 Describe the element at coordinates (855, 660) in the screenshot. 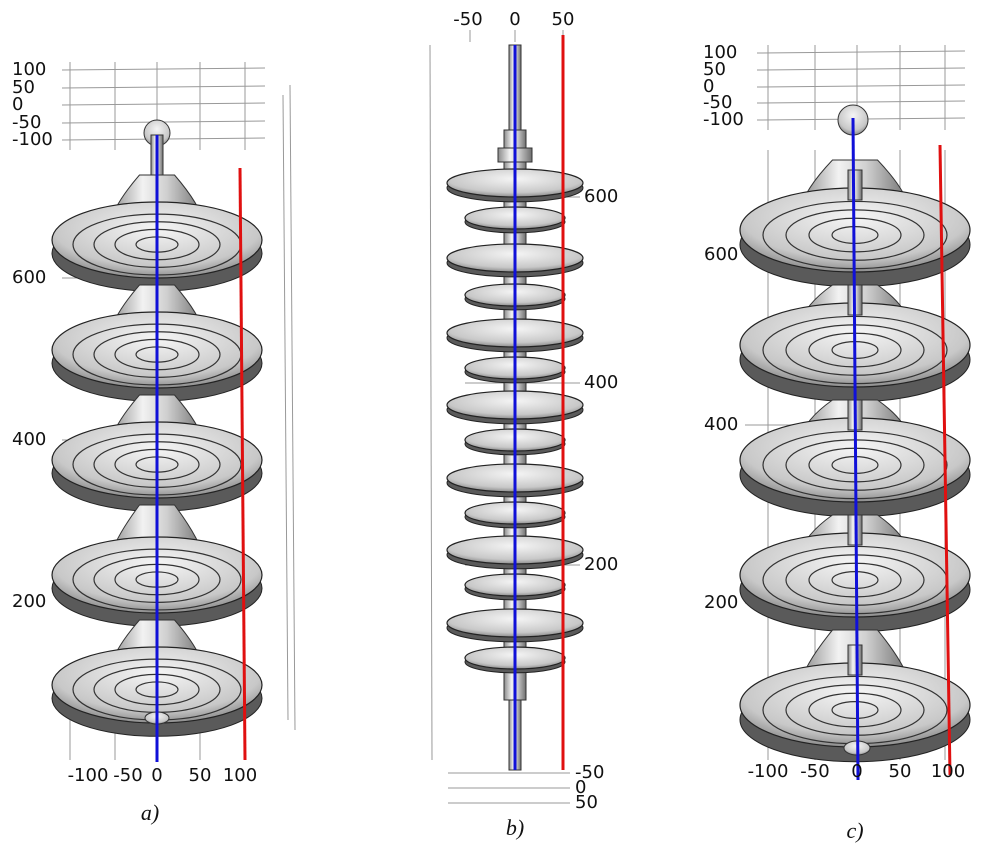

I see `rod` at that location.